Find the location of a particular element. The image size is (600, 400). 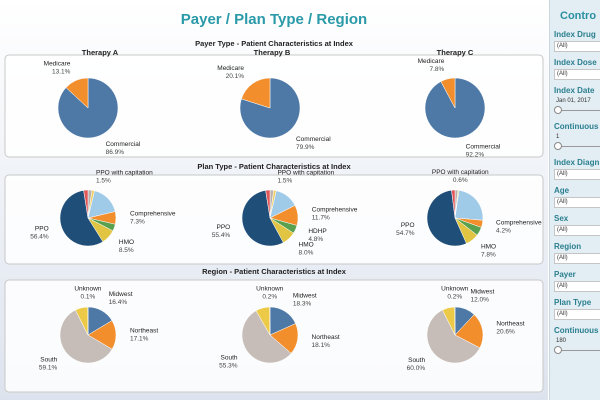

slice-value-label: 8.5% is located at coordinates (126, 250).